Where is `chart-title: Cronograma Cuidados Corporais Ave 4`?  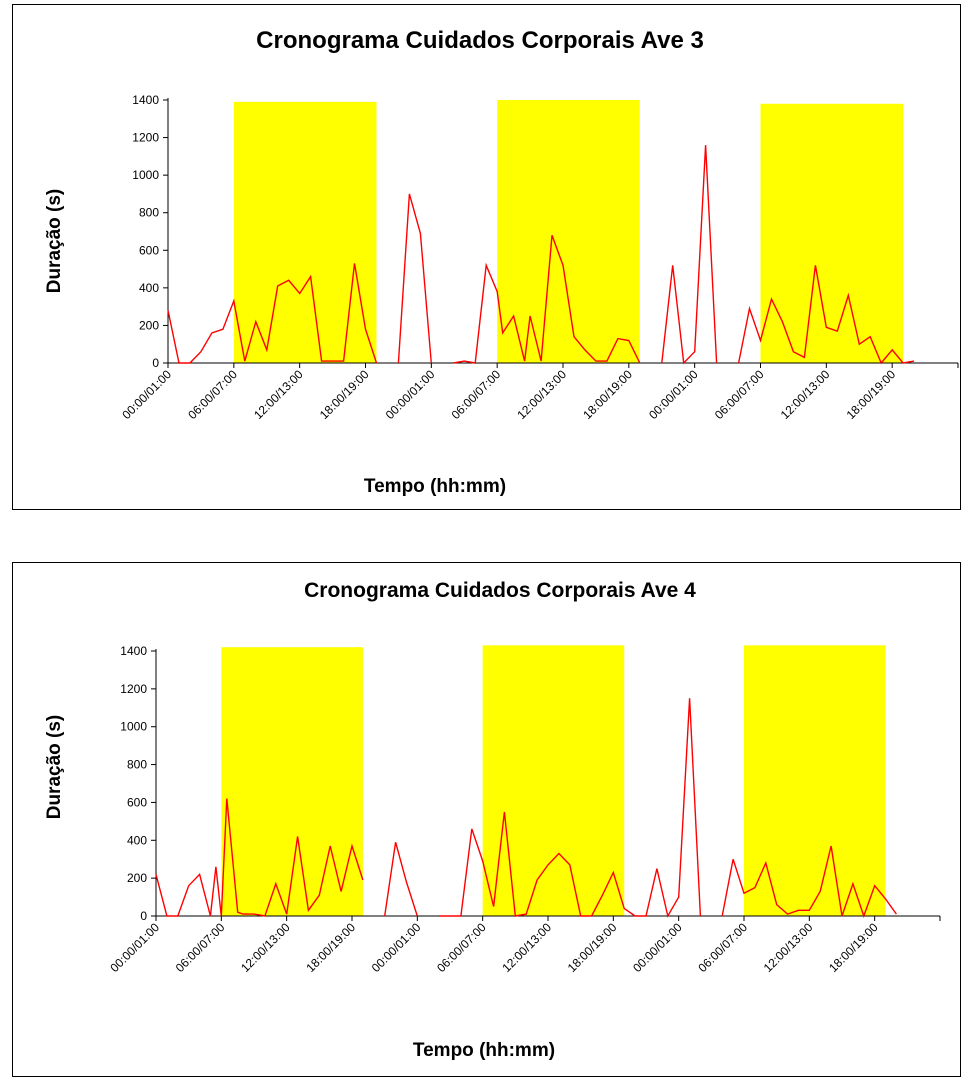 chart-title: Cronograma Cuidados Corporais Ave 4 is located at coordinates (500, 590).